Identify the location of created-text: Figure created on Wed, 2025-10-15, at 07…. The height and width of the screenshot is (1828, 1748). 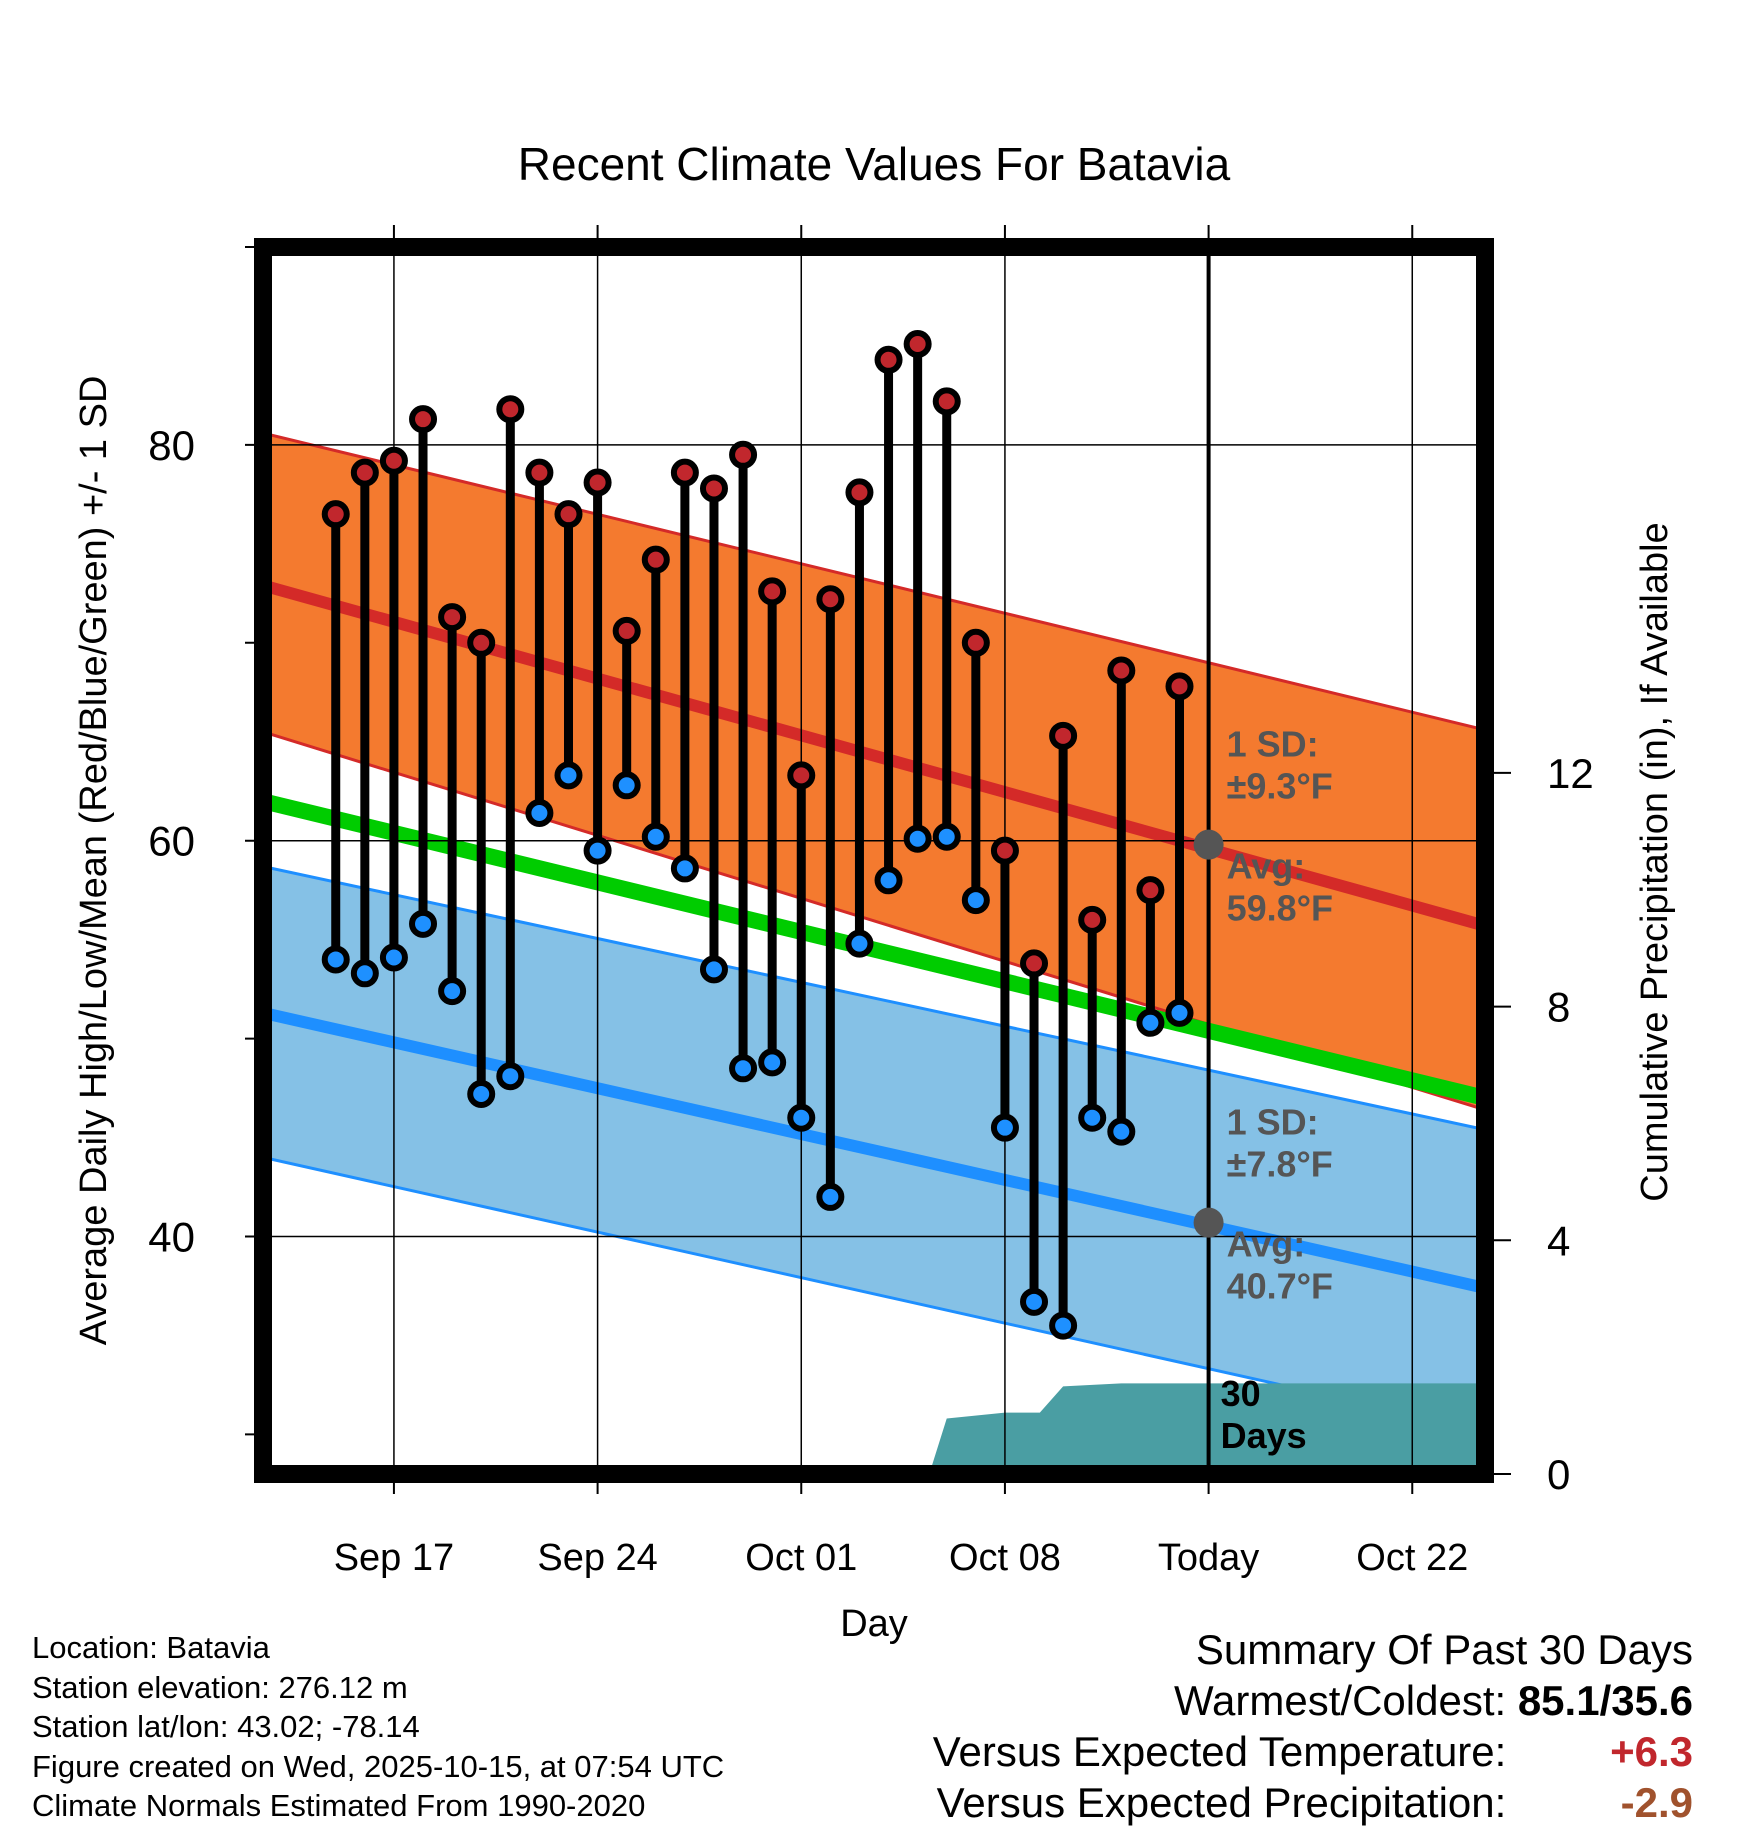
(378, 1766).